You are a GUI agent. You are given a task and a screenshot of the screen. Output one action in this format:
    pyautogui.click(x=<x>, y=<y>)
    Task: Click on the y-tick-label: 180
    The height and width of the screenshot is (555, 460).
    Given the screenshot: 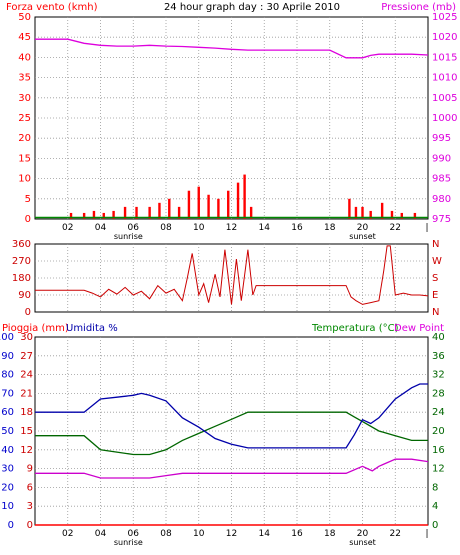 What is the action you would take?
    pyautogui.click(x=21, y=278)
    